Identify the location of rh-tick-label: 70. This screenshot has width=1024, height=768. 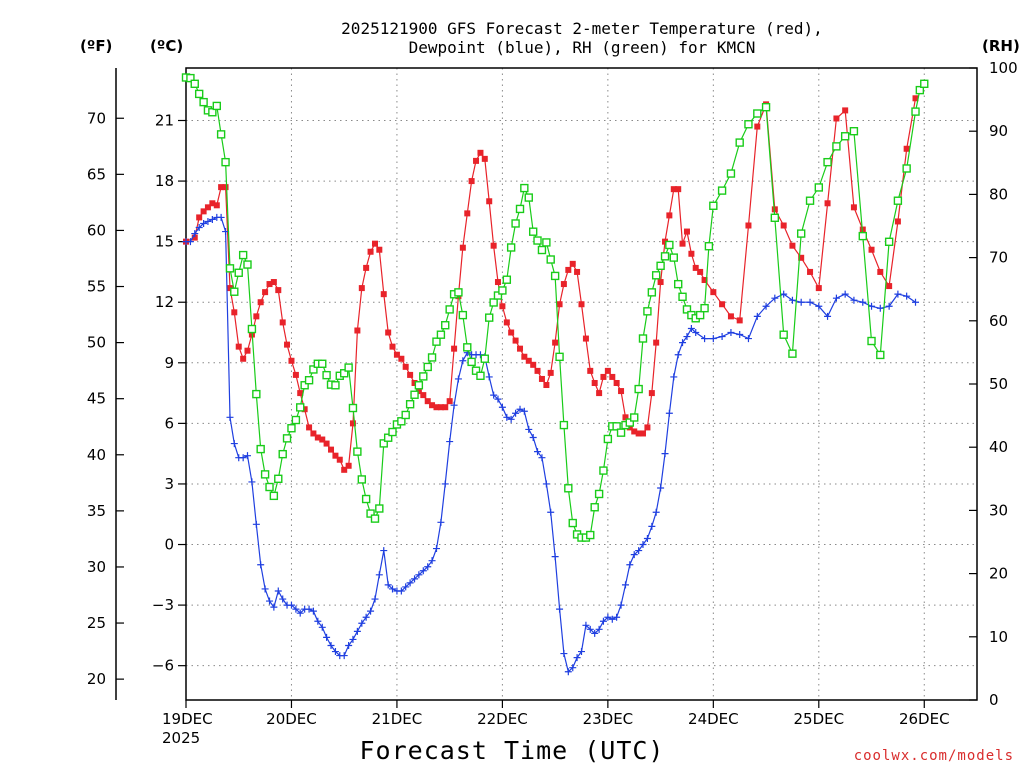
(998, 258).